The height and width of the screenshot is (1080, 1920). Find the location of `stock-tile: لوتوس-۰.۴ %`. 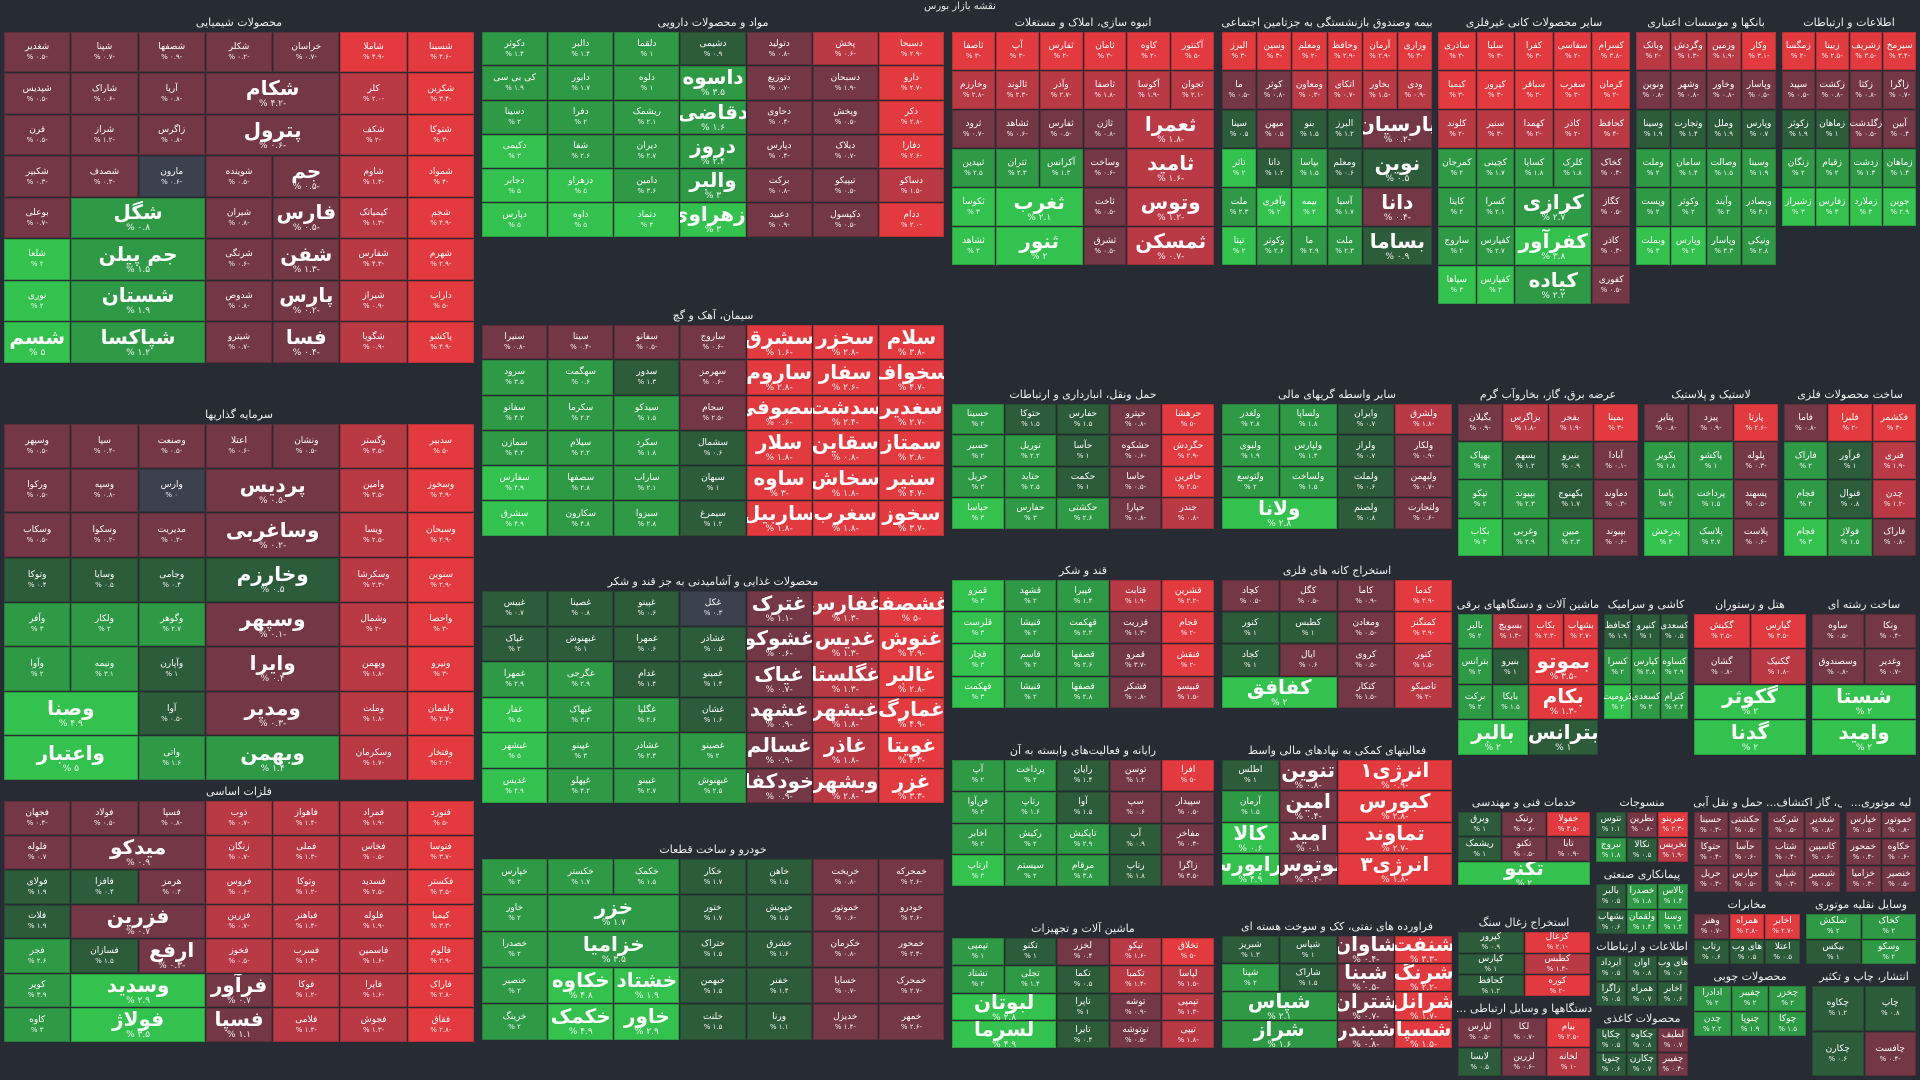

stock-tile: لوتوس-۰.۴ % is located at coordinates (1308, 869).